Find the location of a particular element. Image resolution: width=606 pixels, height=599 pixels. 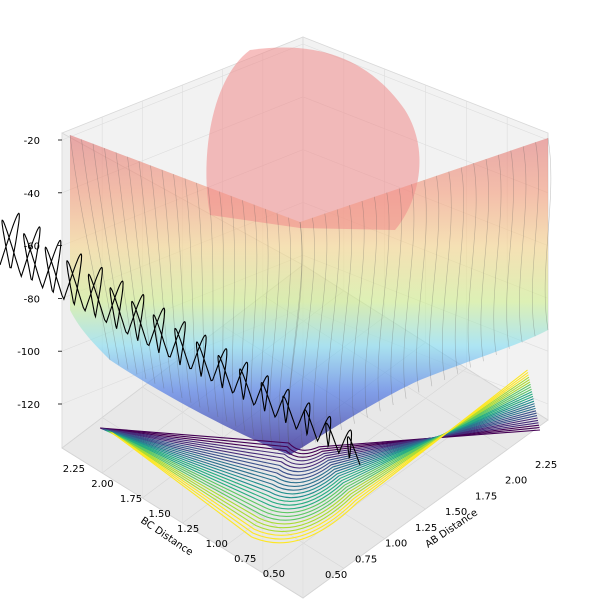

x-tick-label: 1.00 is located at coordinates (396, 544).